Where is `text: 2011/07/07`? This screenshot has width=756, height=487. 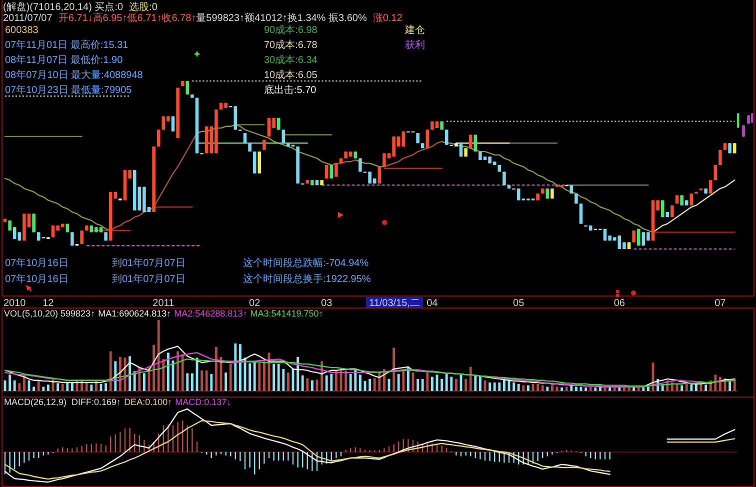
text: 2011/07/07 is located at coordinates (28, 18).